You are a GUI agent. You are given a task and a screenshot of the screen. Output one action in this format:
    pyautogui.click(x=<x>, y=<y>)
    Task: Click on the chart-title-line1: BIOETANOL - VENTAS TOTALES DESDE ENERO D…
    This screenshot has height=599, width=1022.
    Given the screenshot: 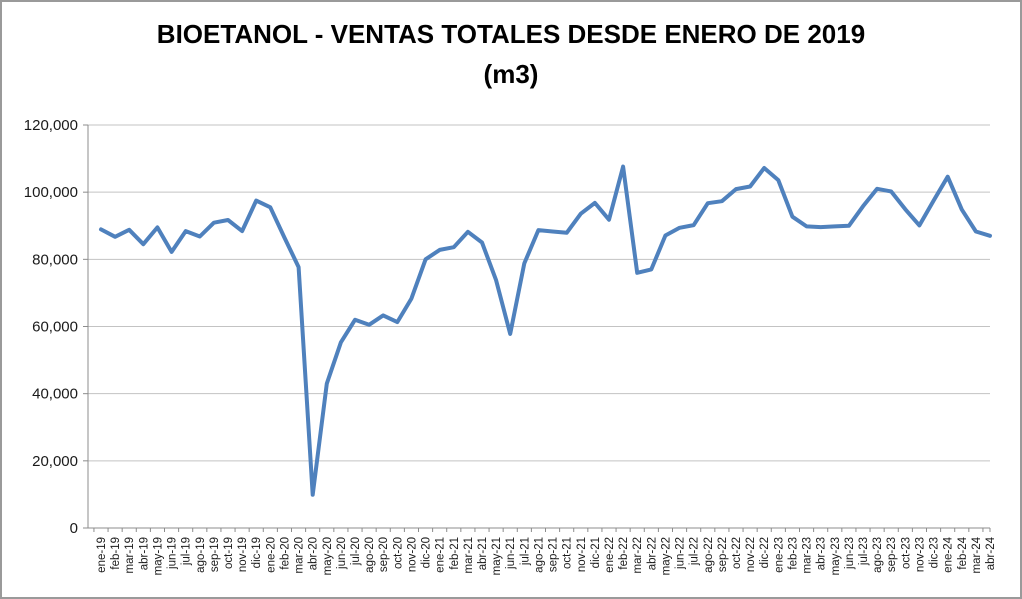 What is the action you would take?
    pyautogui.click(x=511, y=34)
    